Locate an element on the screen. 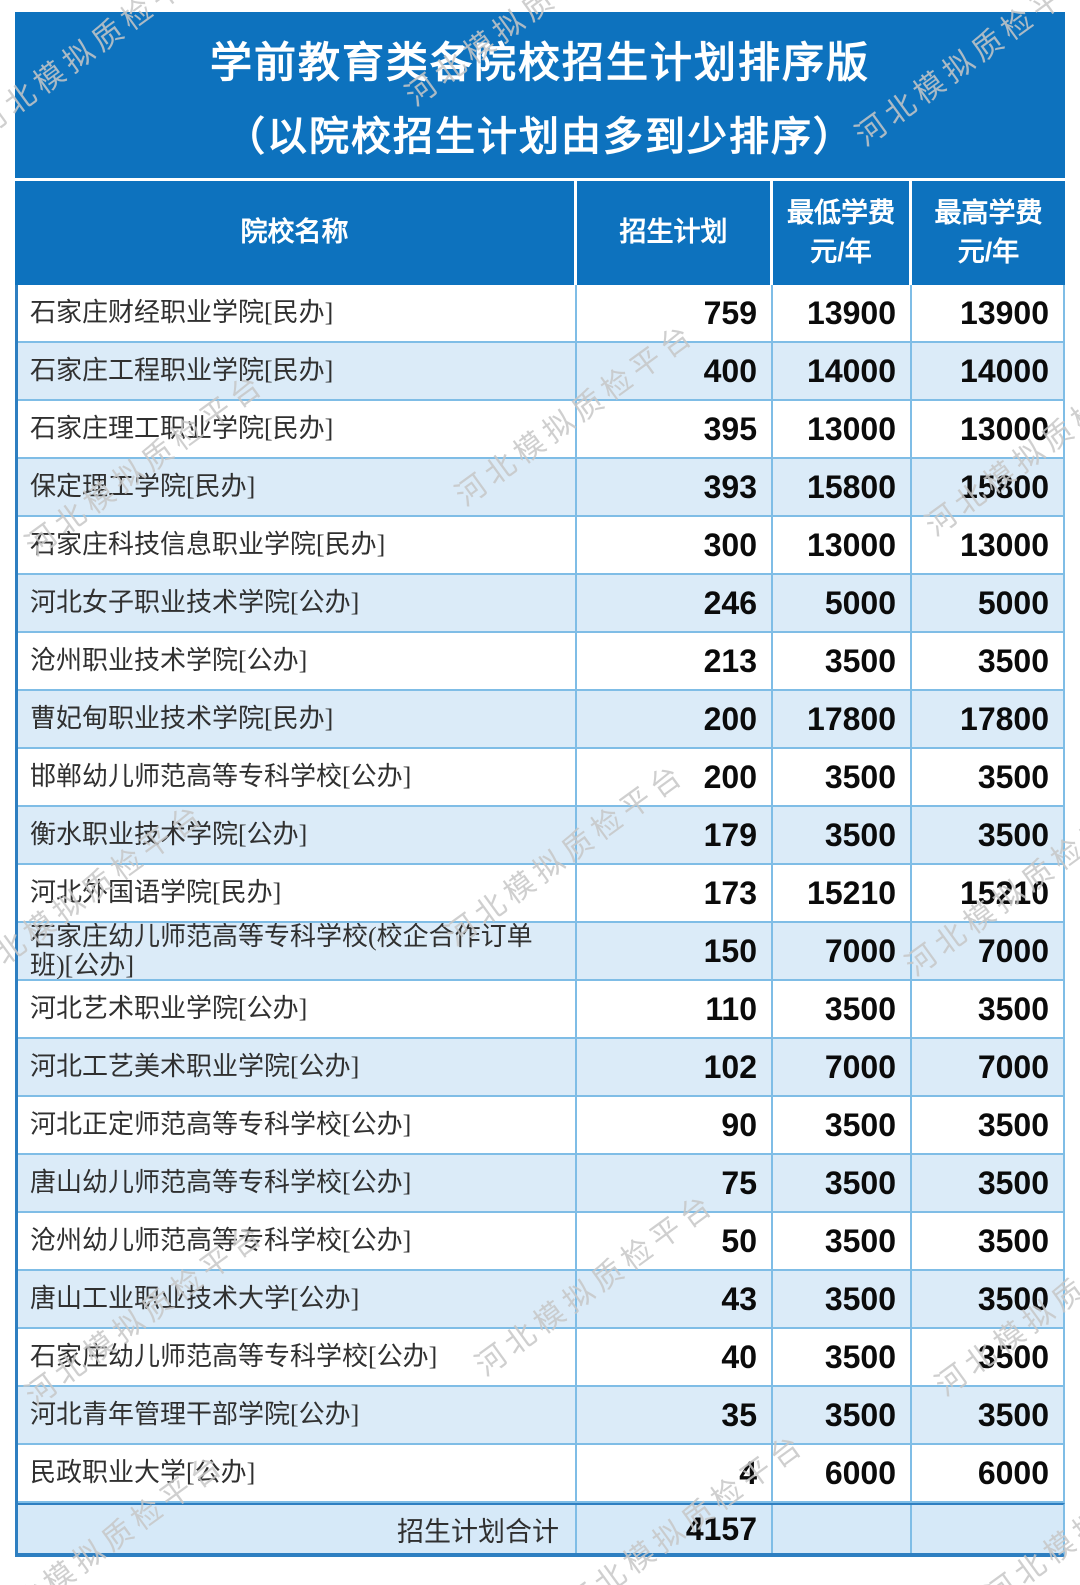 The height and width of the screenshot is (1585, 1080). plan-cell: 400 is located at coordinates (675, 371).